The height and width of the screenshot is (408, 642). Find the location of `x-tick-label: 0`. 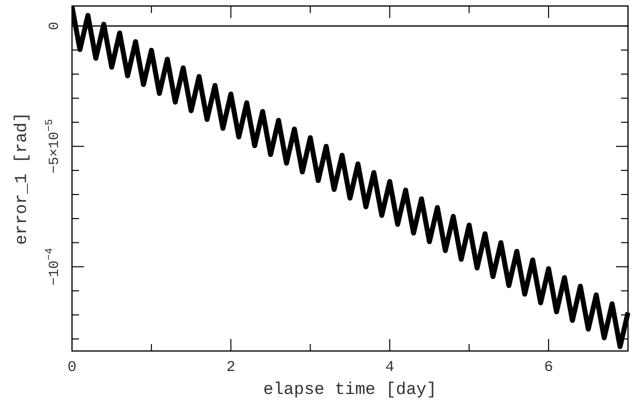

x-tick-label: 0 is located at coordinates (72, 367).